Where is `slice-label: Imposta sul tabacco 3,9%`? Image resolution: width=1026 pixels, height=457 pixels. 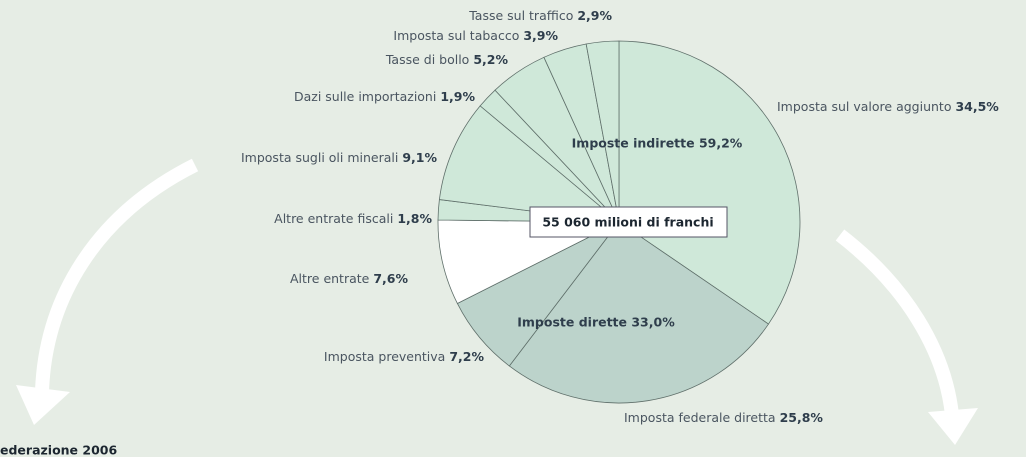
slice-label: Imposta sul tabacco 3,9% is located at coordinates (475, 35).